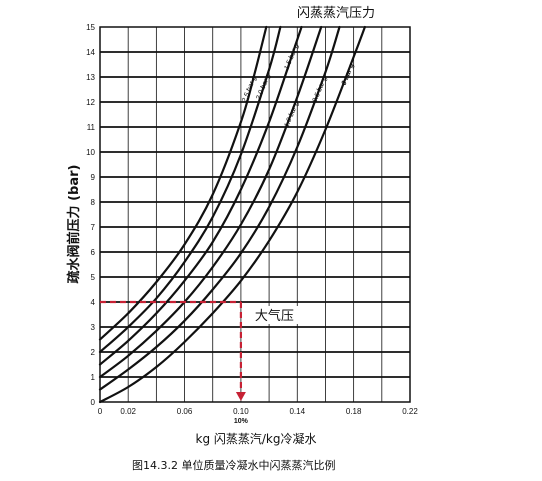 The height and width of the screenshot is (481, 542). What do you see at coordinates (128, 411) in the screenshot?
I see `x-tick-label: 0.02` at bounding box center [128, 411].